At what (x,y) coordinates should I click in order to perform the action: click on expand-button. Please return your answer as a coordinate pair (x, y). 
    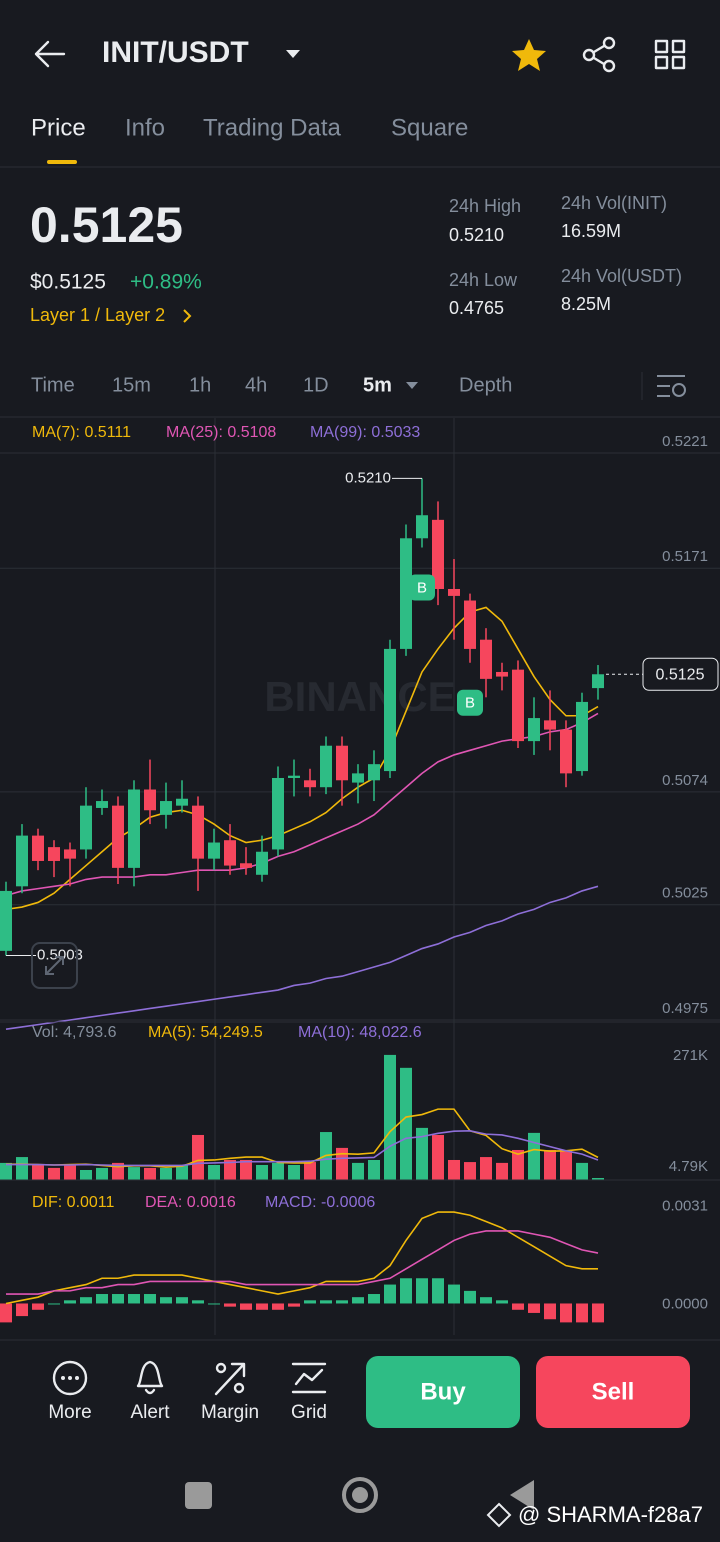
    Looking at the image, I should click on (54, 965).